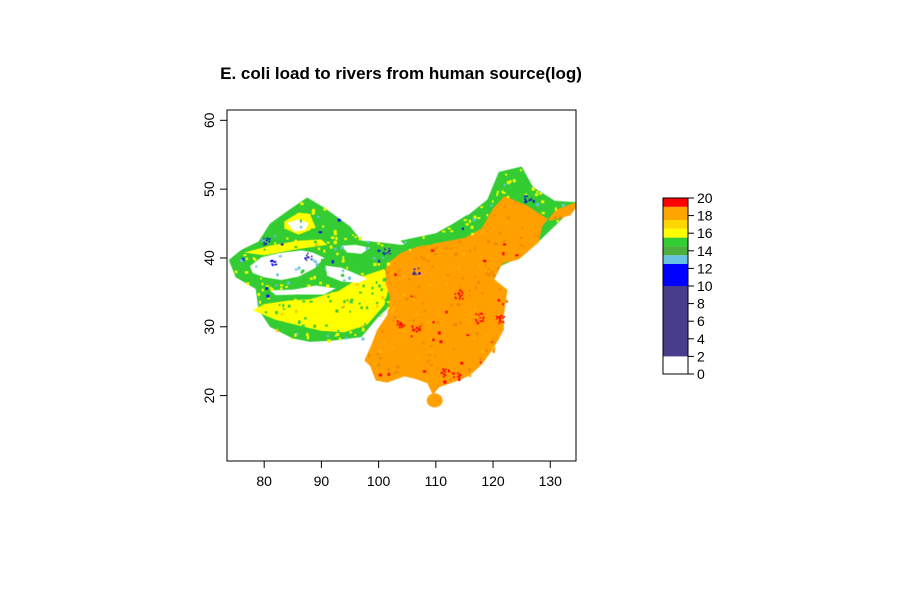 This screenshot has height=600, width=900. What do you see at coordinates (209, 258) in the screenshot?
I see `y-tick-label: 40` at bounding box center [209, 258].